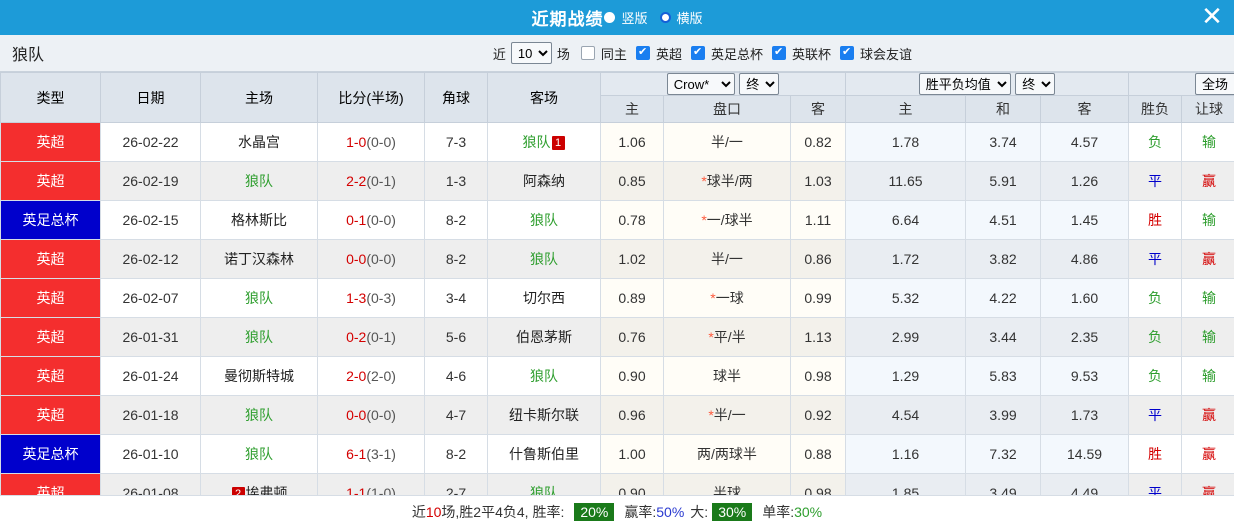 This screenshot has width=1234, height=528. What do you see at coordinates (531, 53) in the screenshot?
I see `match-count-select: 6102030` at bounding box center [531, 53].